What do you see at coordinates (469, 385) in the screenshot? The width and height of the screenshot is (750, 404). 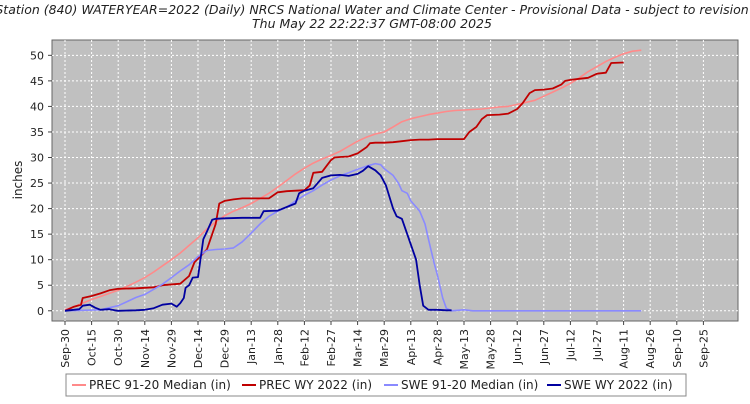 I see `legend-label-3: SWE 91-20 Median (in)` at bounding box center [469, 385].